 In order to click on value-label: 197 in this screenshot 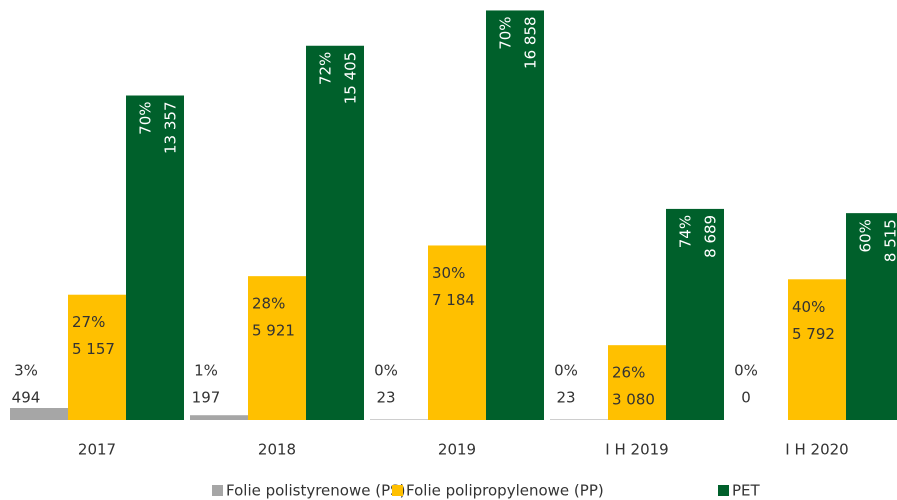, I will do `click(206, 398)`.